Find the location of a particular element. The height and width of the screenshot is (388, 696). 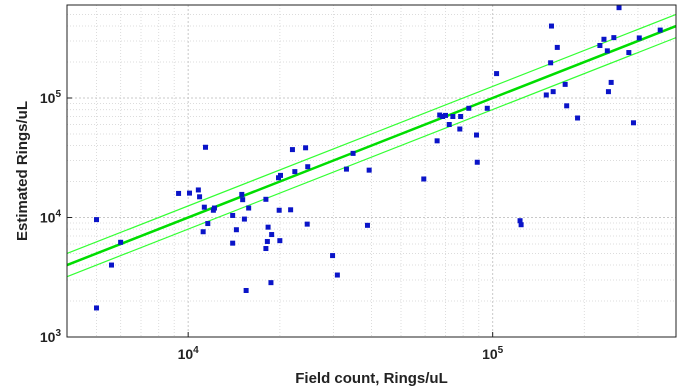

y-axis-label: Estimated Rings/uL is located at coordinates (22, 171).